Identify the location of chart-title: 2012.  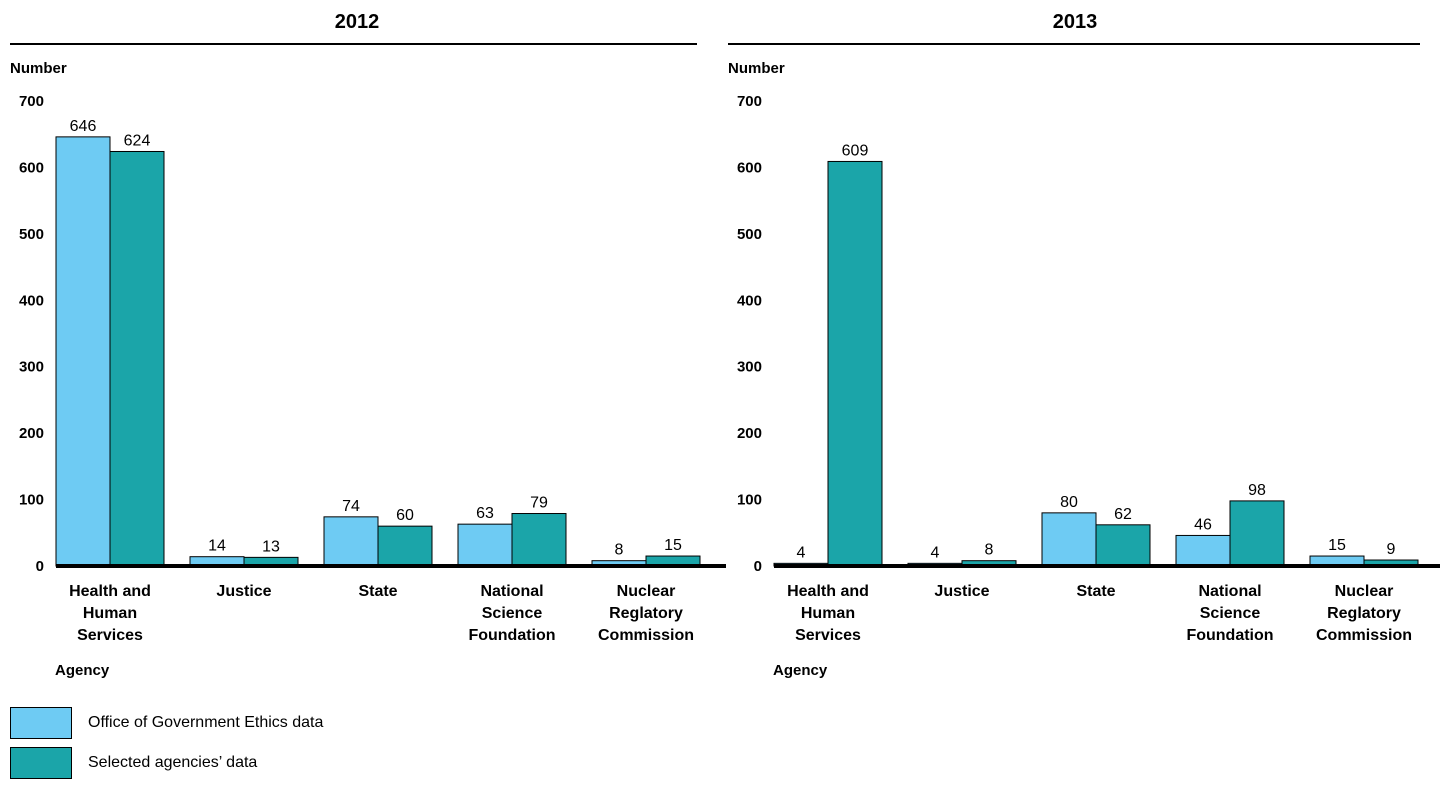
(357, 22).